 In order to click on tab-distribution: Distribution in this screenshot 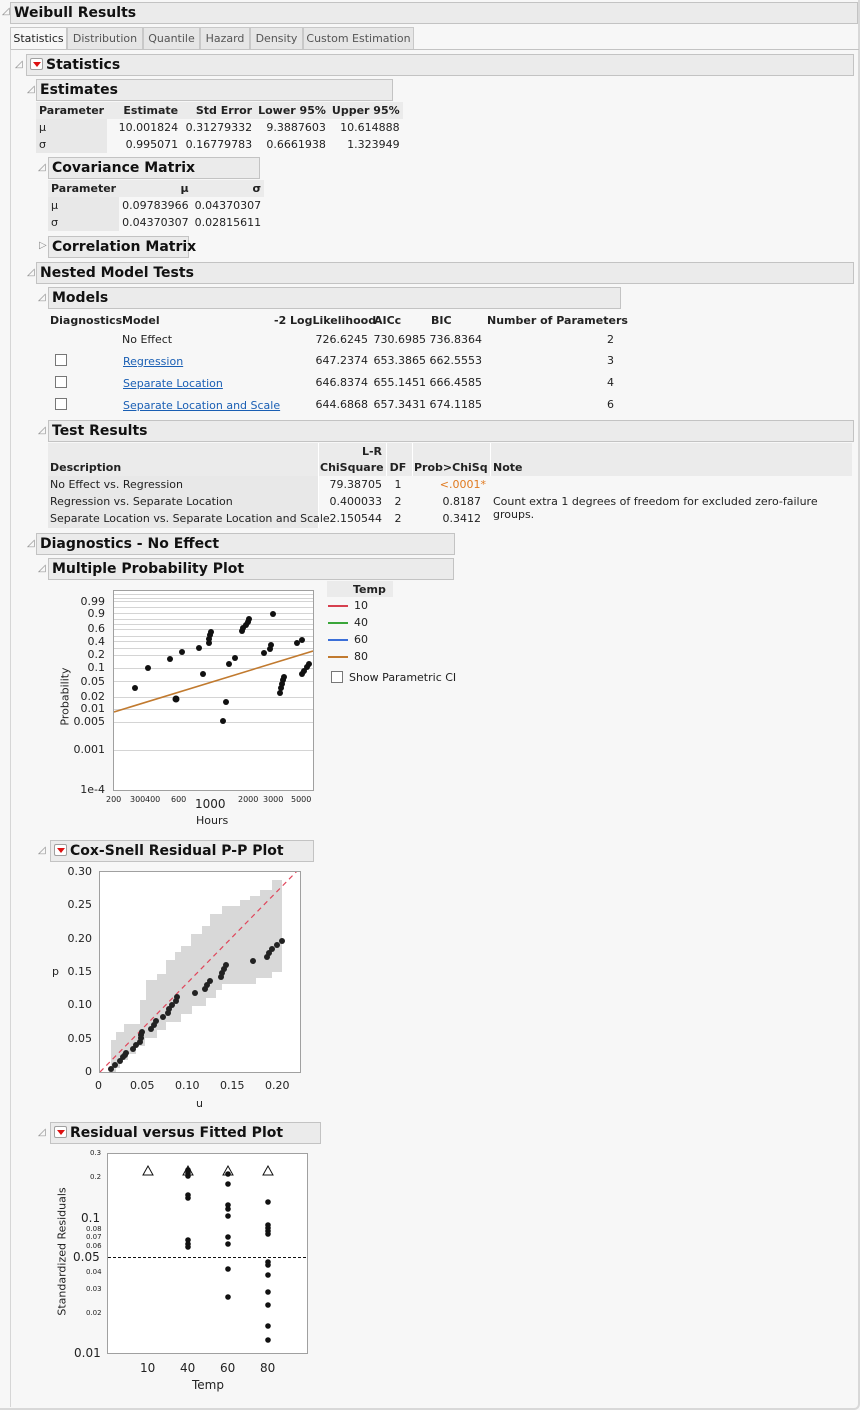, I will do `click(105, 38)`.